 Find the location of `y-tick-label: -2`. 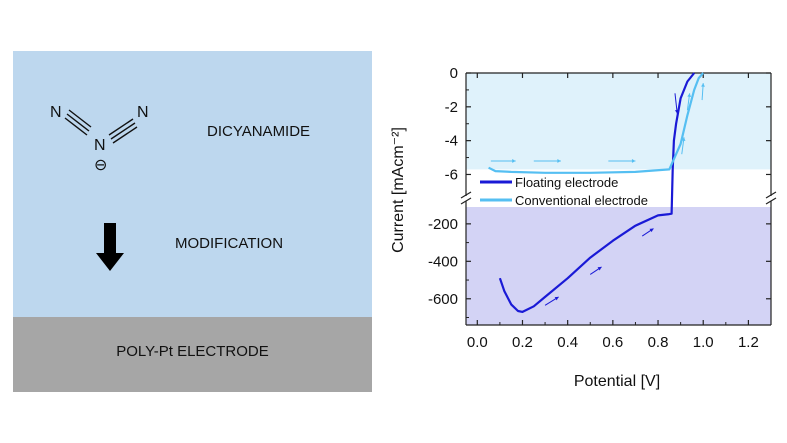

y-tick-label: -2 is located at coordinates (451, 107).